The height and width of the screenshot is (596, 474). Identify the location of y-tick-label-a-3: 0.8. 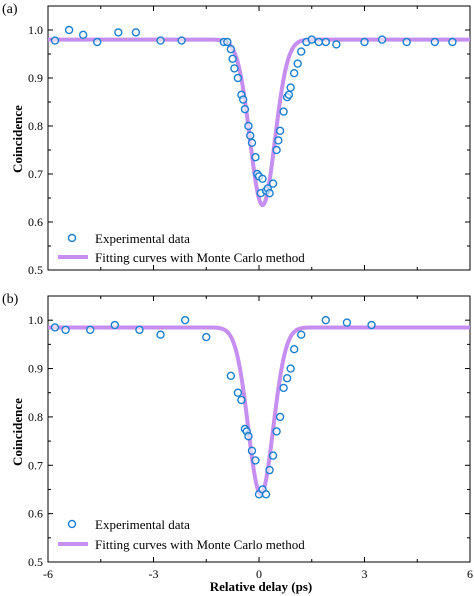
(35, 126).